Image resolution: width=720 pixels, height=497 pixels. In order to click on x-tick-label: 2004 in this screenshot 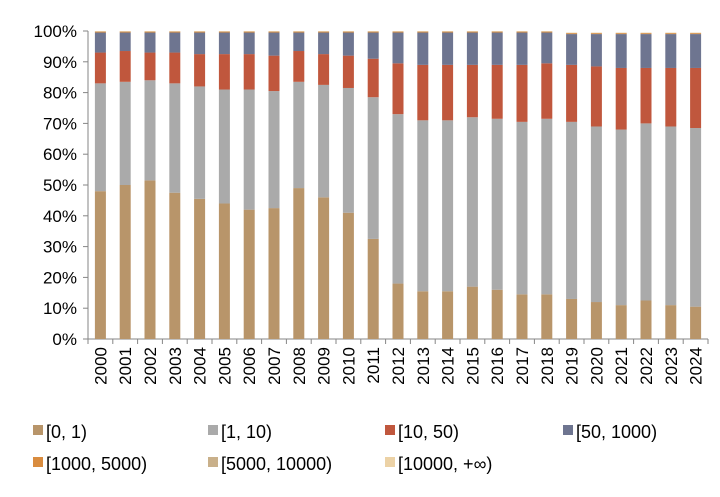, I will do `click(200, 366)`.